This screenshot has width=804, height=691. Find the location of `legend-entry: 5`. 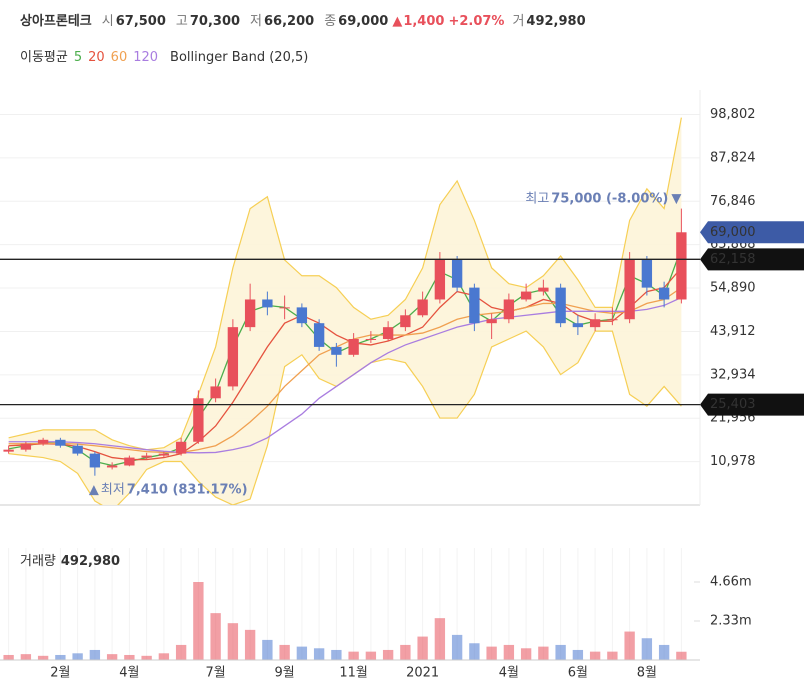

legend-entry: 5 is located at coordinates (78, 57).